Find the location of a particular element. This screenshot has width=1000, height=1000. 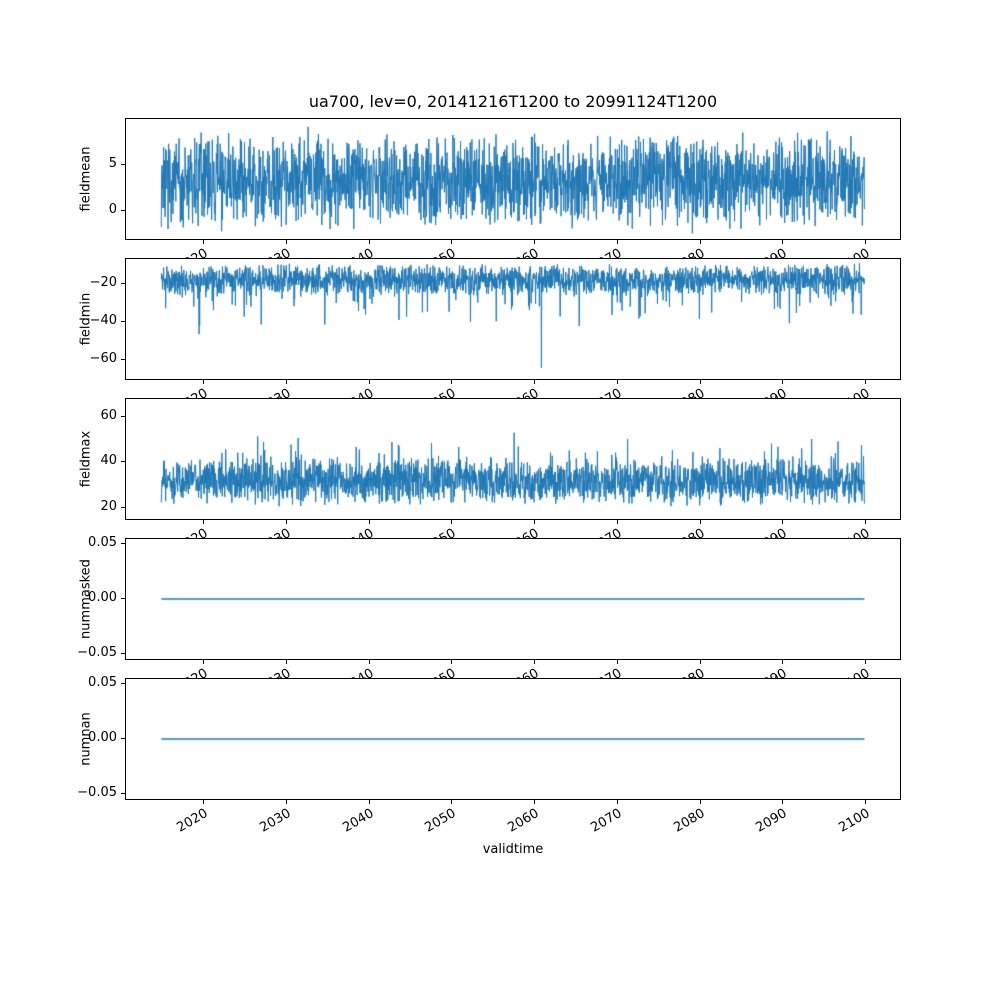

y-tick-label: −20 is located at coordinates (103, 282).